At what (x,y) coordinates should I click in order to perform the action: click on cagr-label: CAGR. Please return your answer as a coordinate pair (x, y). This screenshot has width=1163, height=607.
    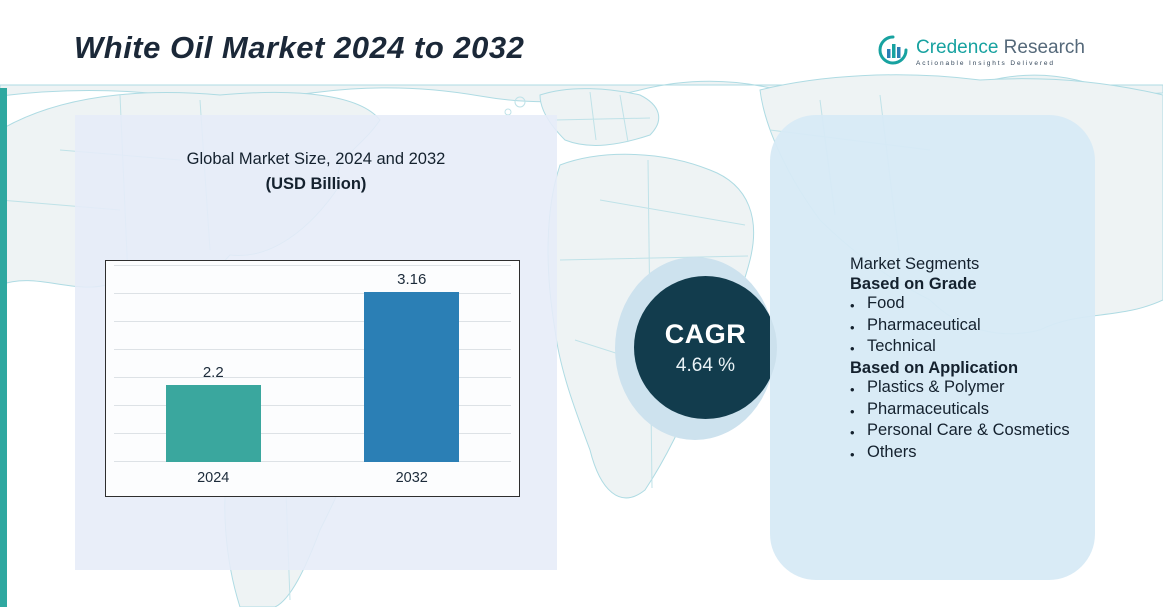
    Looking at the image, I should click on (705, 333).